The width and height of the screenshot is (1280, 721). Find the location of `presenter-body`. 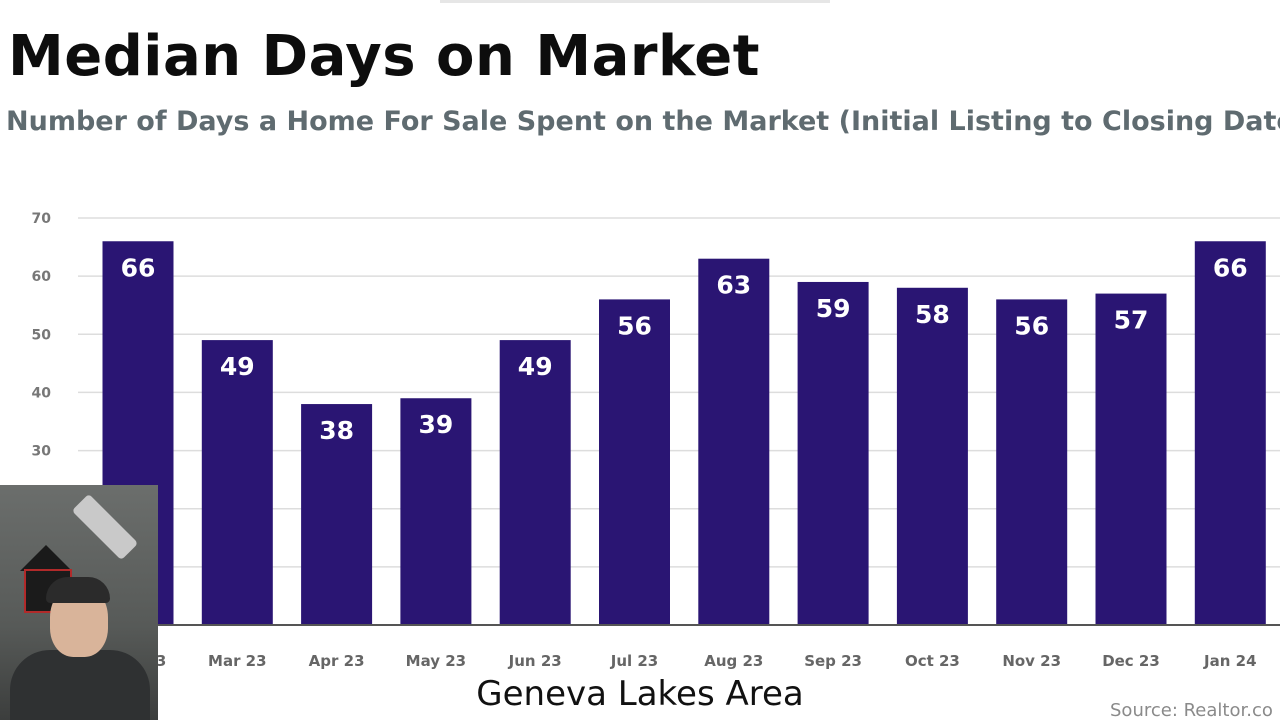

presenter-body is located at coordinates (80, 685).